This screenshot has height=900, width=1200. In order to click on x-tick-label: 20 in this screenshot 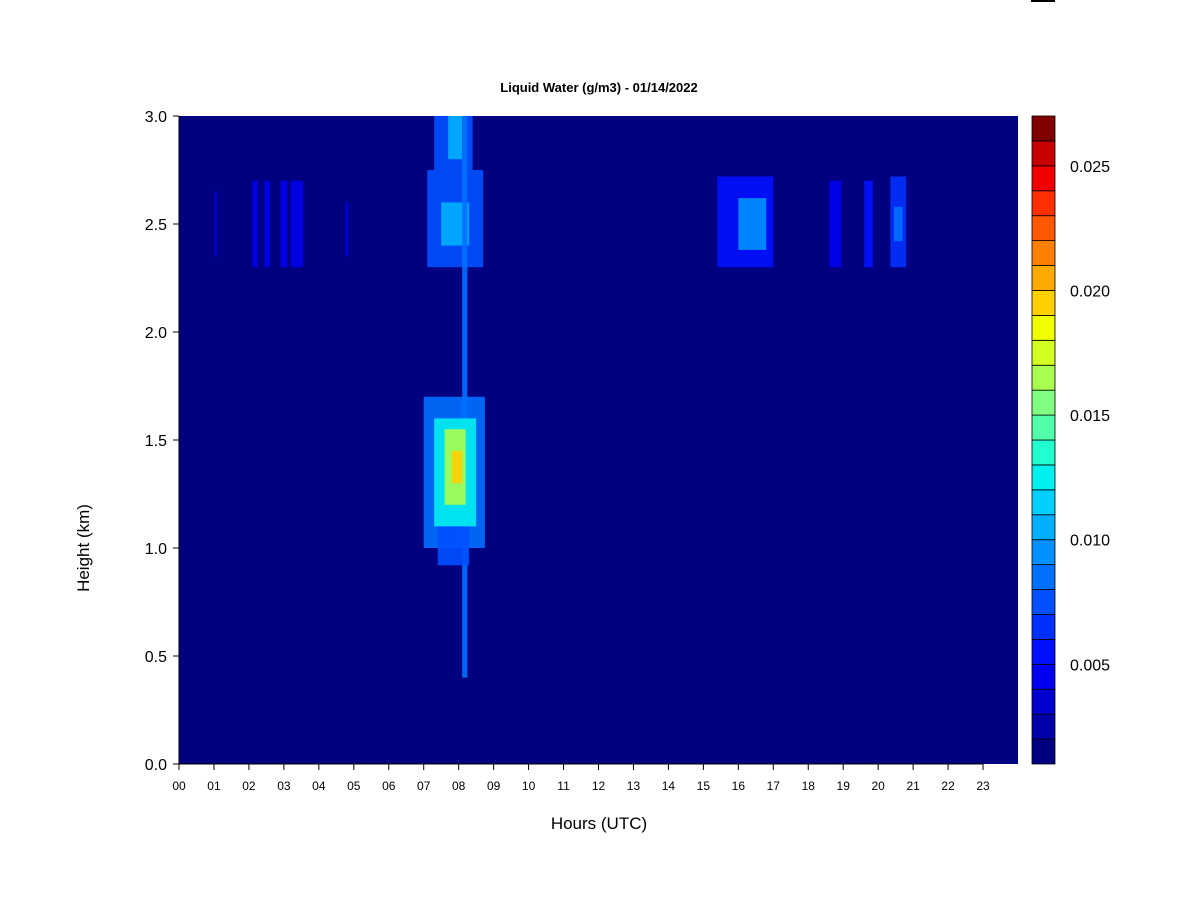, I will do `click(878, 786)`.